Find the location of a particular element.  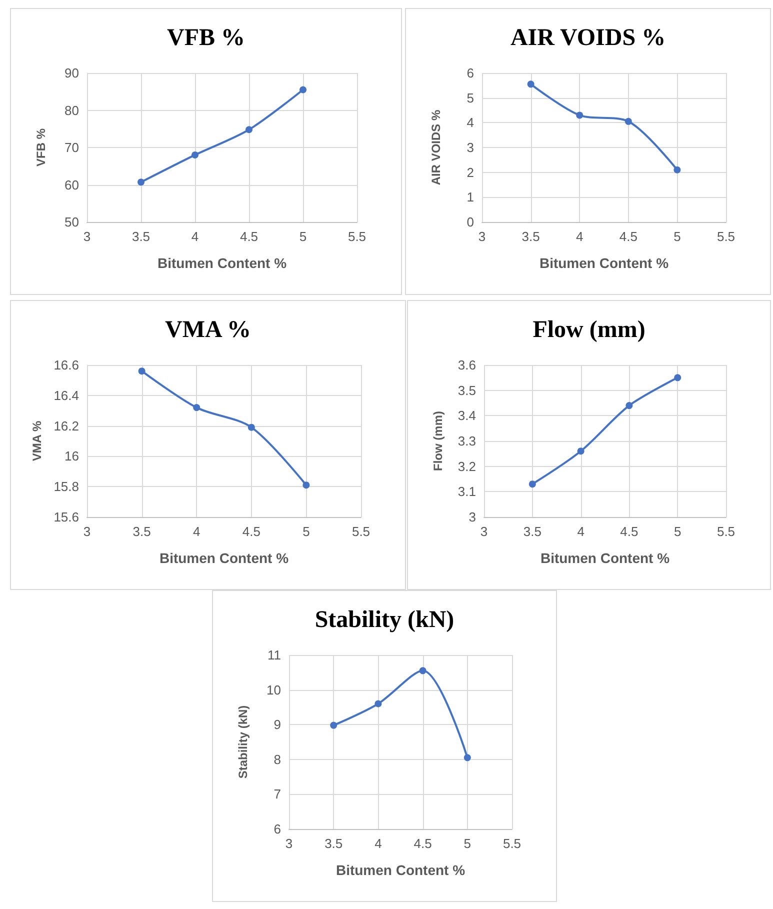

y-tick-label: 3.3 is located at coordinates (467, 441).